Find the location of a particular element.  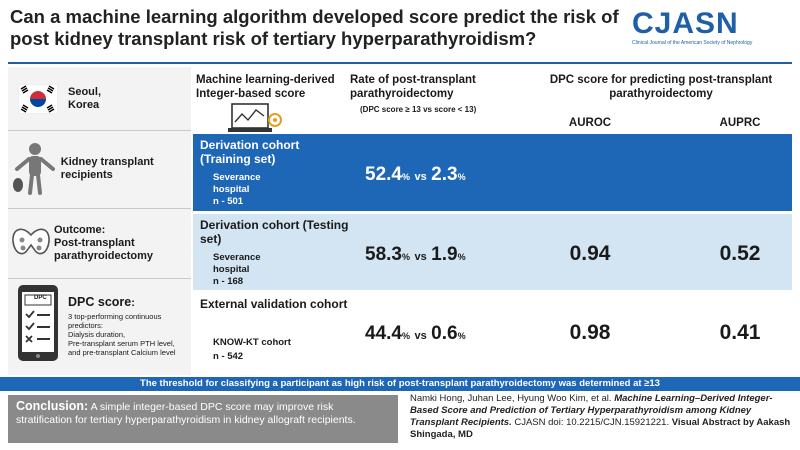

auroc-value: 0.98 is located at coordinates (590, 332).